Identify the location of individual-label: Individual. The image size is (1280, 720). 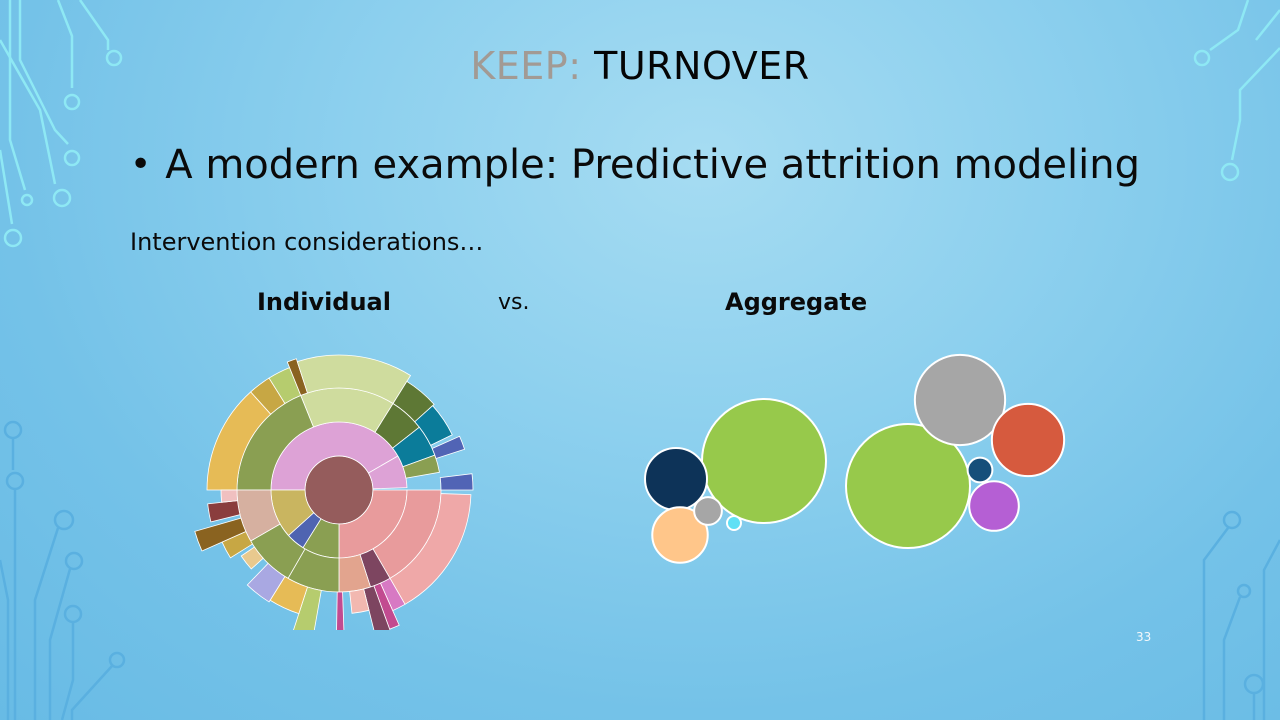
(324, 302).